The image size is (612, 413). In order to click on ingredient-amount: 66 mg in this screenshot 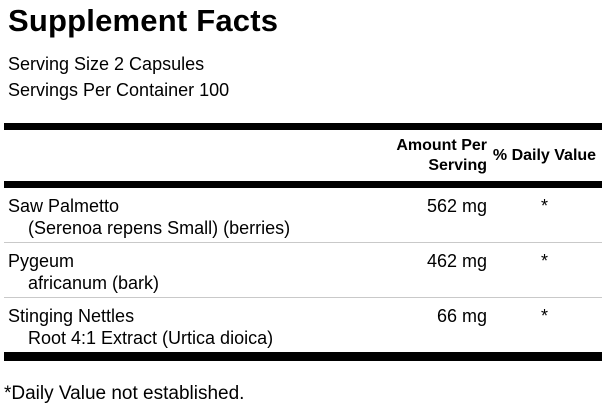, I will do `click(461, 316)`.